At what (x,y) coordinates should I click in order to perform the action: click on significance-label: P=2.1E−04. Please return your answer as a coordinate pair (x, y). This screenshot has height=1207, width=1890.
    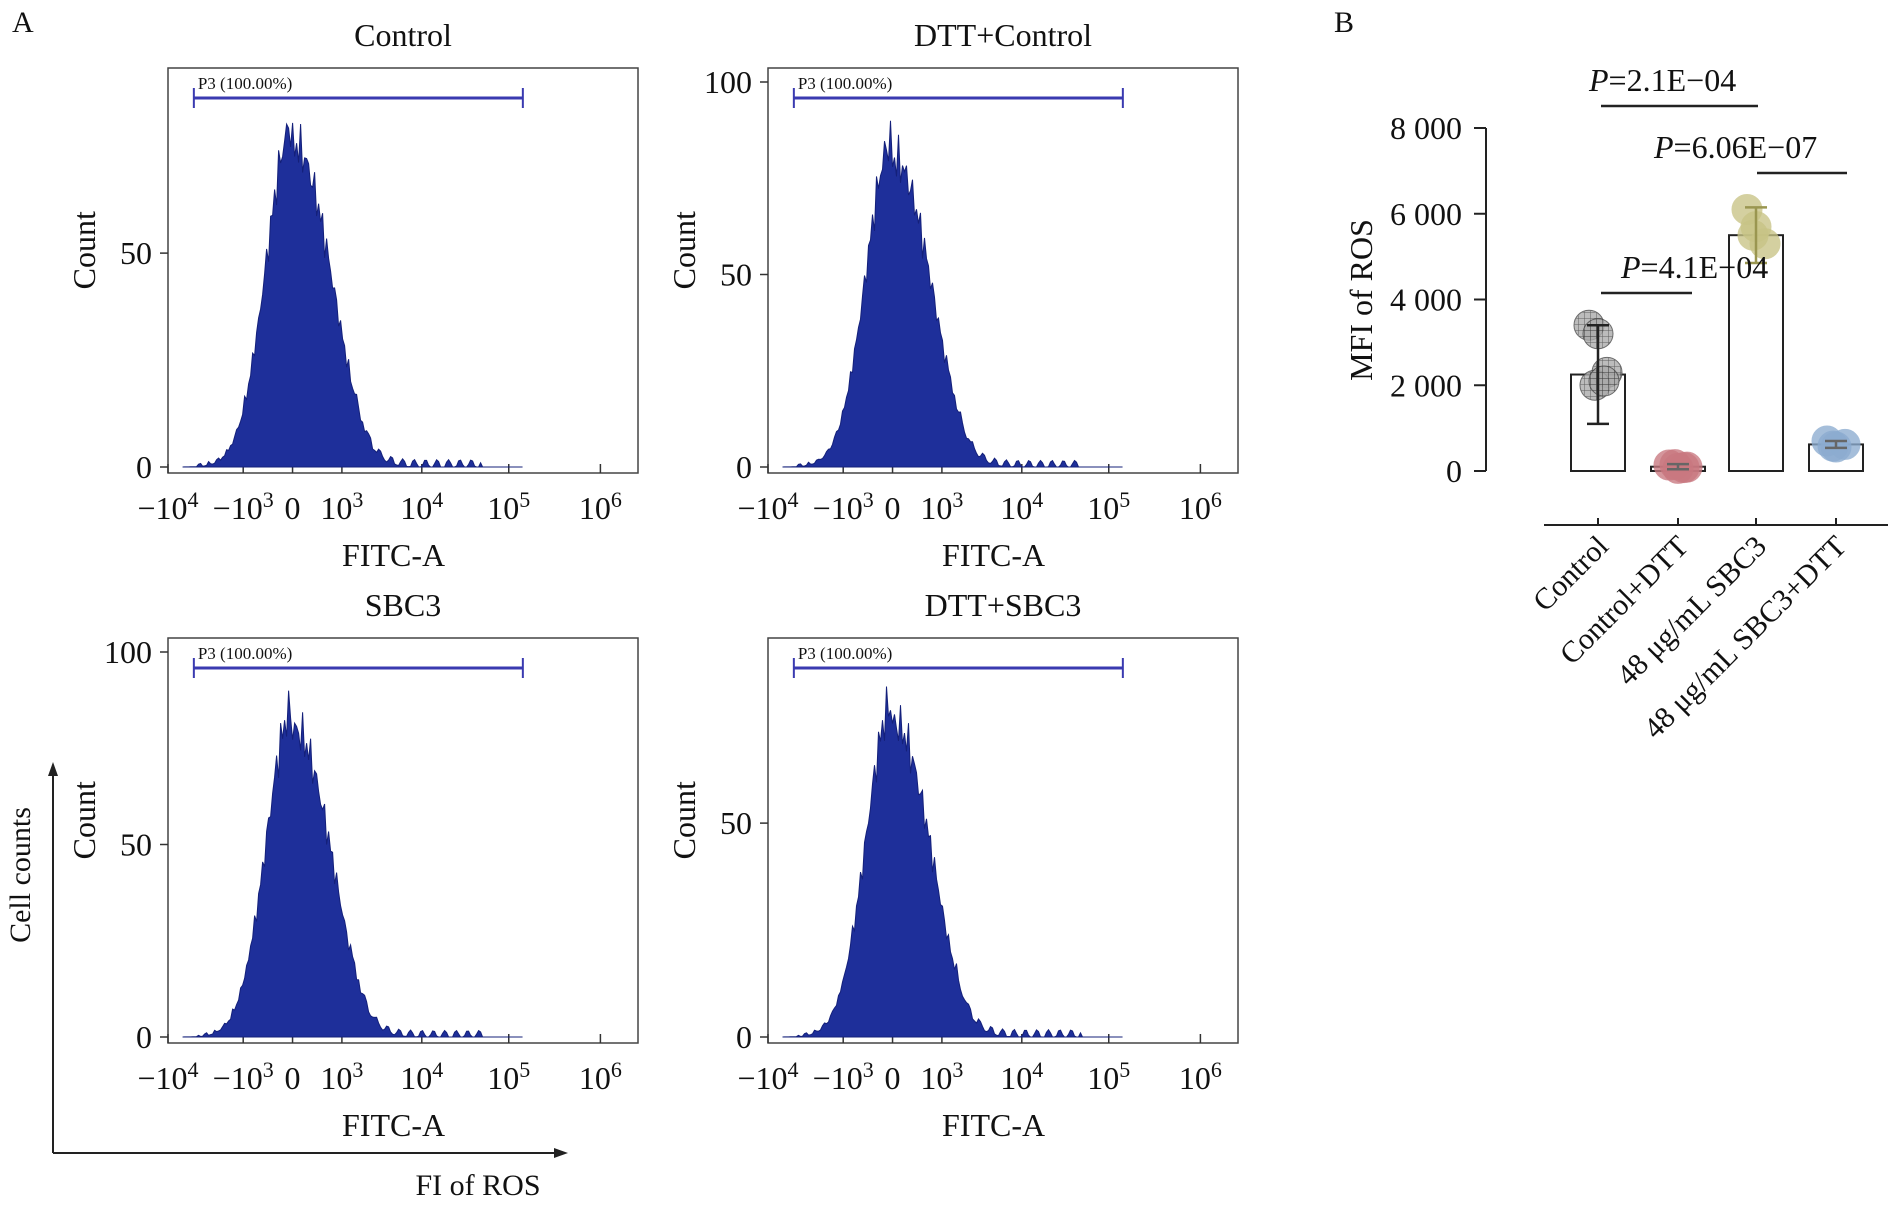
    Looking at the image, I should click on (1662, 80).